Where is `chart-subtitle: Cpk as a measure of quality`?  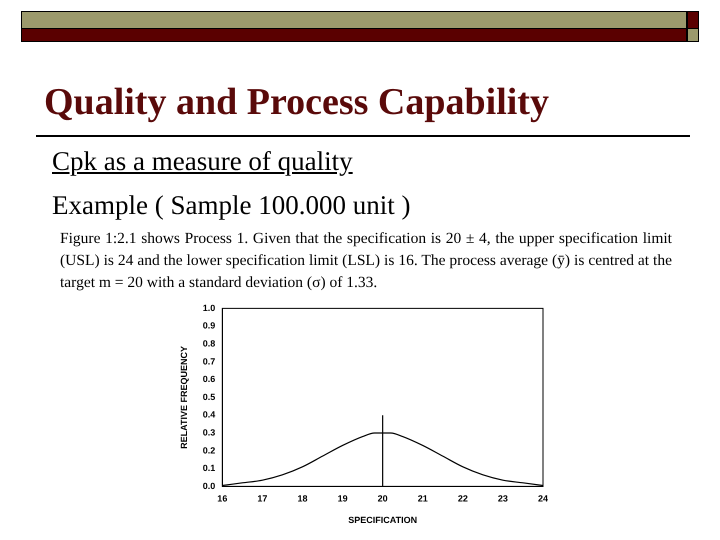
chart-subtitle: Cpk as a measure of quality is located at coordinates (202, 161).